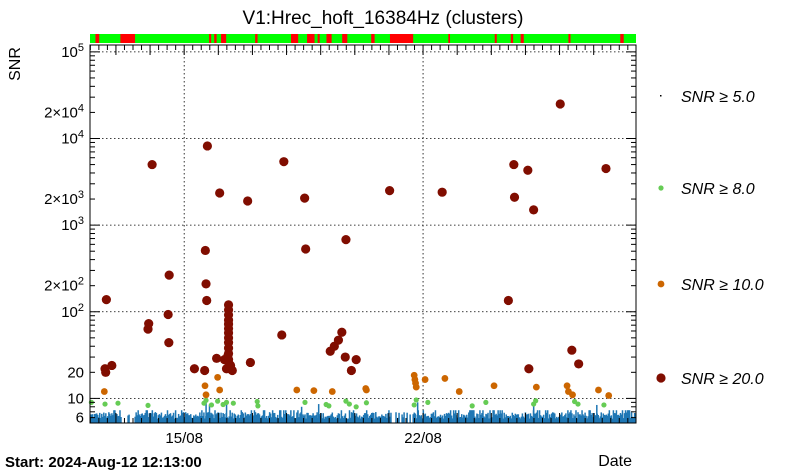 The width and height of the screenshot is (805, 472). What do you see at coordinates (363, 38) in the screenshot?
I see `status-bar` at bounding box center [363, 38].